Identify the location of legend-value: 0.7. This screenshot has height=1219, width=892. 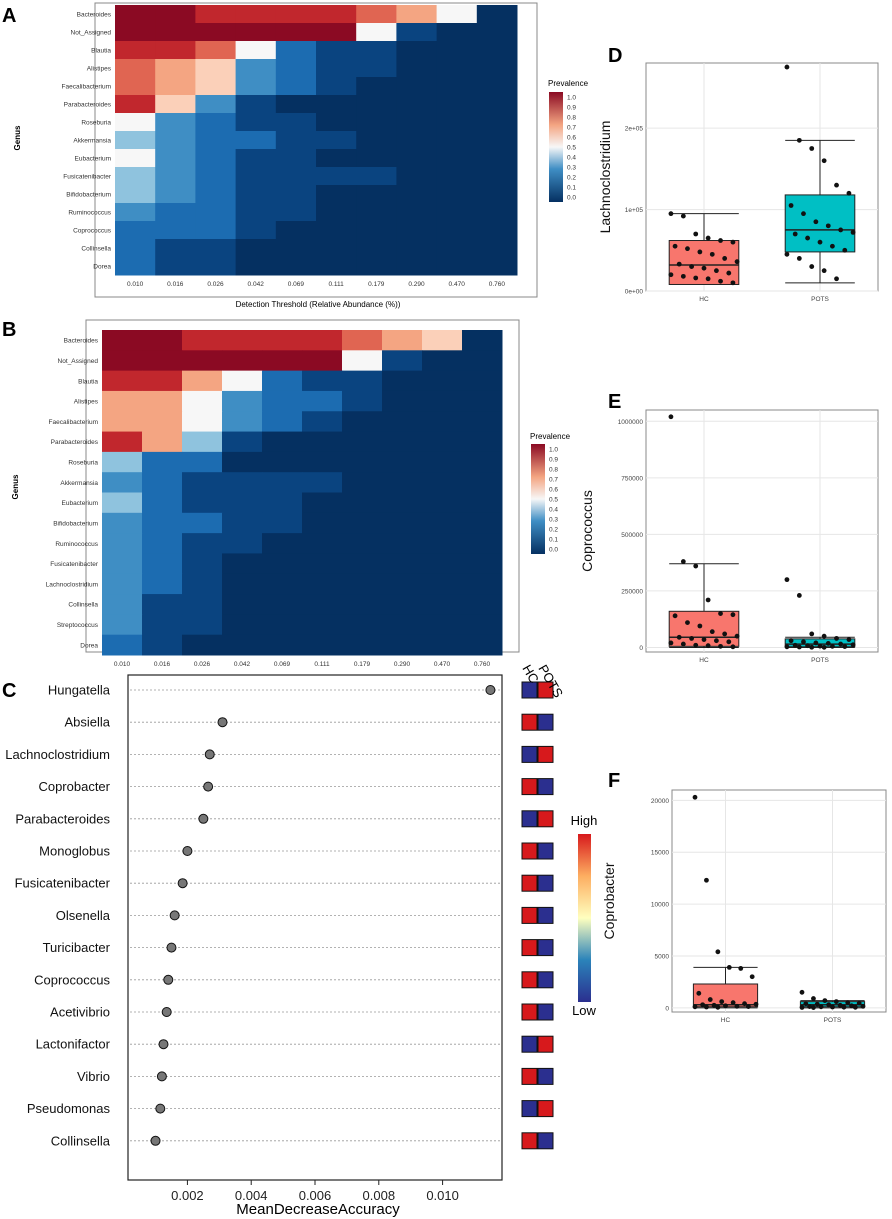
(553, 480).